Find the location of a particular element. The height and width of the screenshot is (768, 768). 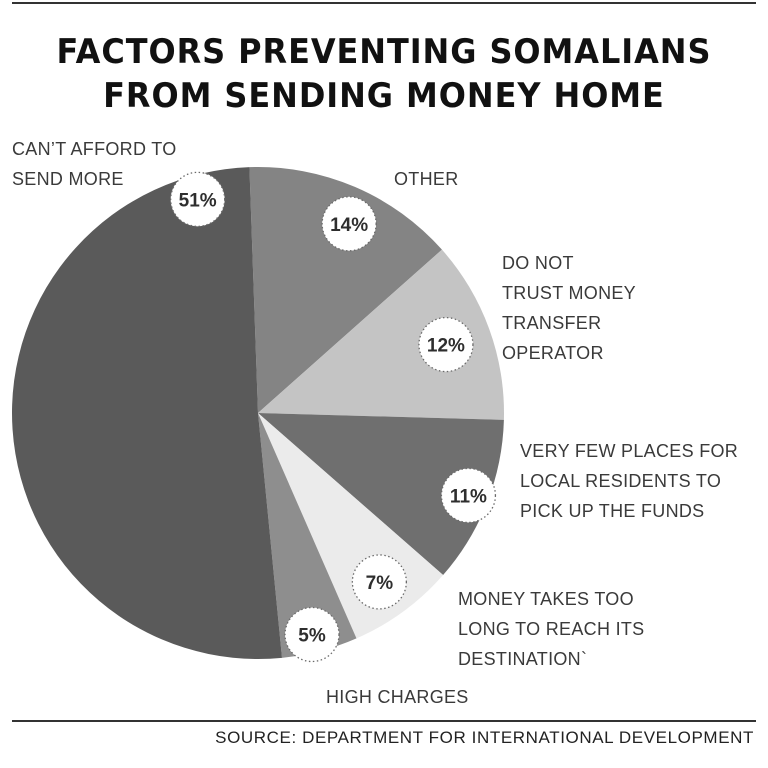

pct-label: 51% is located at coordinates (198, 200).